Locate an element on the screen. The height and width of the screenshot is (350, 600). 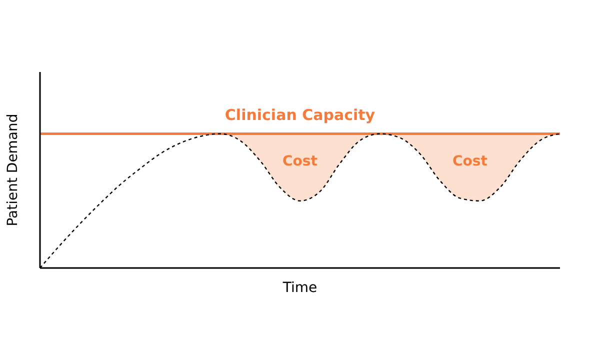
x-axis-title: Time is located at coordinates (300, 288).